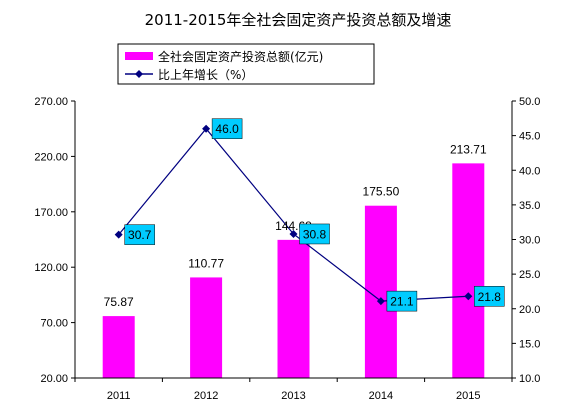  I want to click on y-right-tick-label: 25.0, so click(529, 275).